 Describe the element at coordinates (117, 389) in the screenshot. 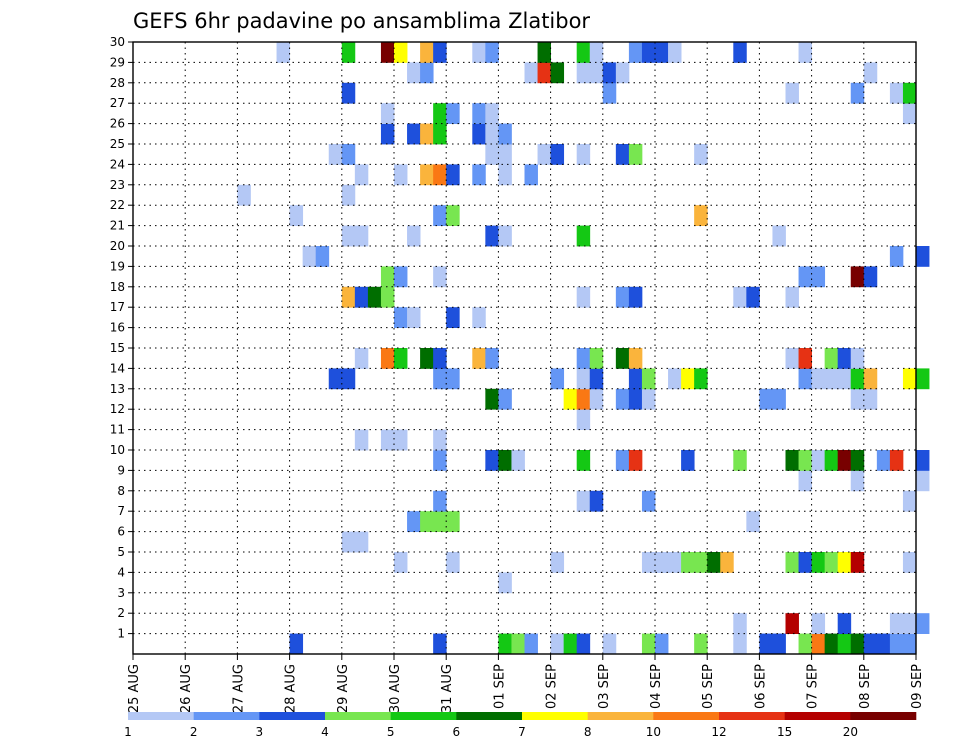

I see `y-tick-label: 13` at that location.